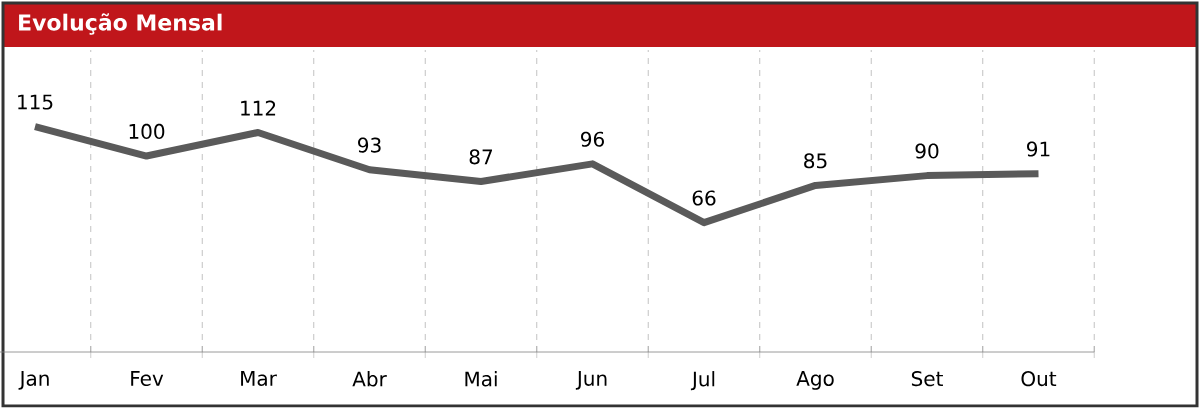 The image size is (1200, 409). Describe the element at coordinates (258, 108) in the screenshot. I see `data-label: 112` at that location.